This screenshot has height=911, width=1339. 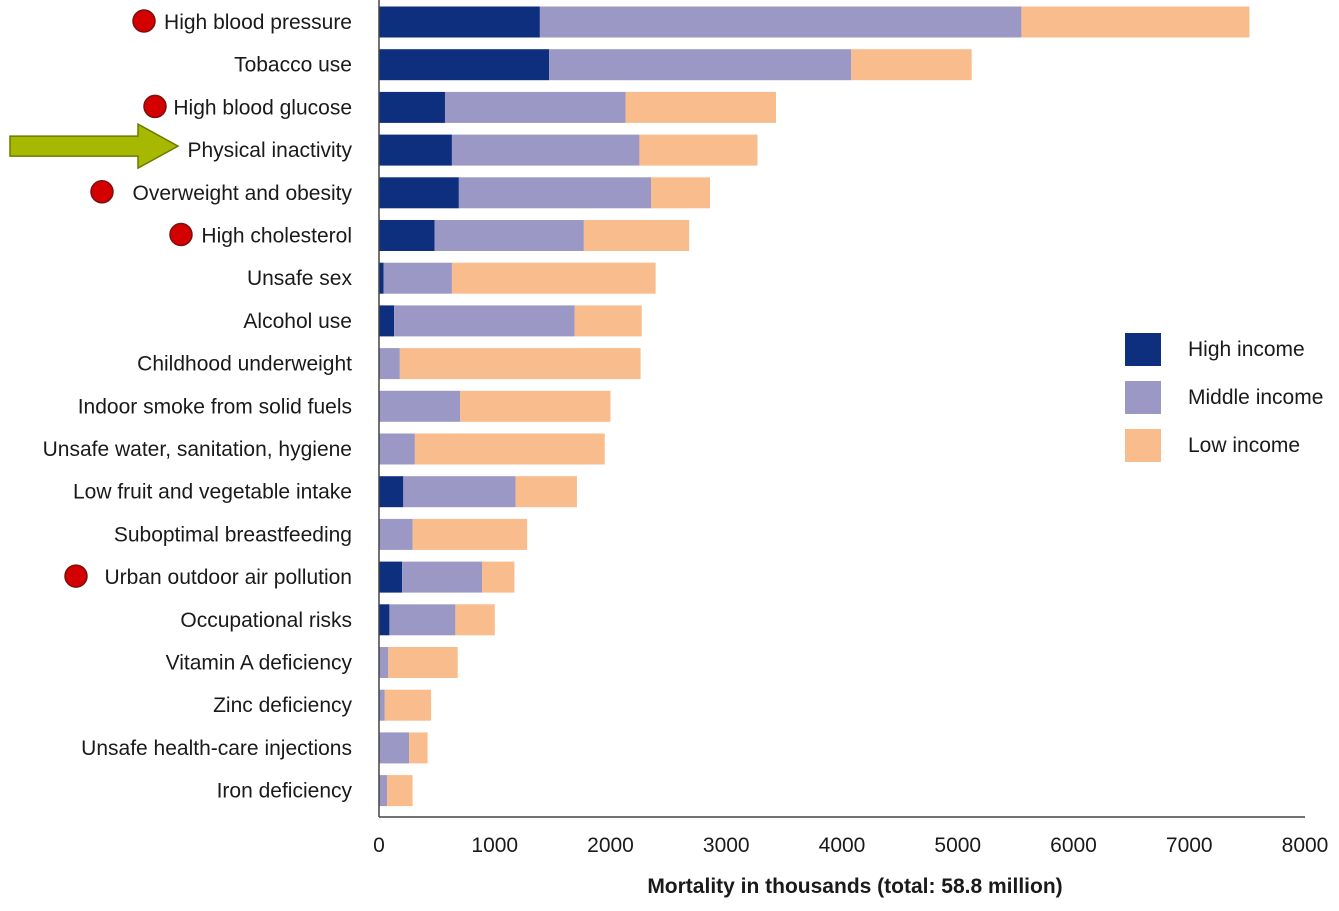 I want to click on category-label: Unsafe health-care injections, so click(x=216, y=748).